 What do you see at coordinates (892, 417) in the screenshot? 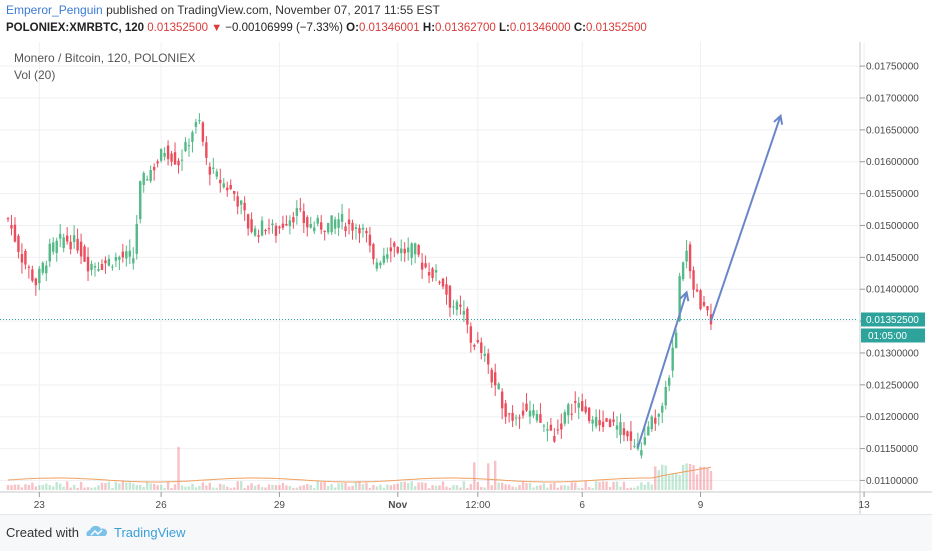
I see `price-tick-label: 0.01200000` at bounding box center [892, 417].